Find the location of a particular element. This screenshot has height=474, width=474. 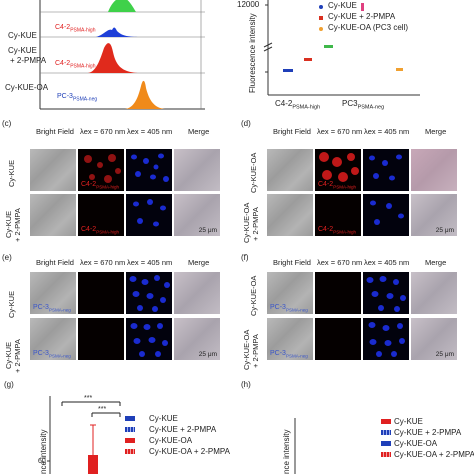

panel-c-red-1: C4-2PSMA-high is located at coordinates (101, 170).